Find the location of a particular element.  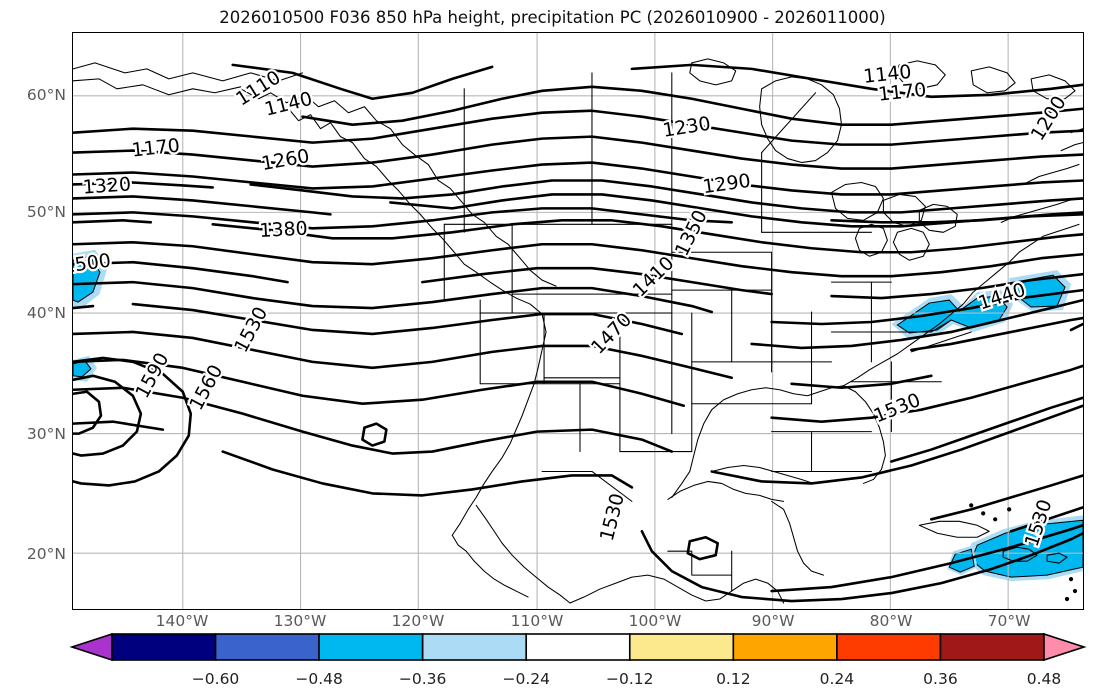

ytick-30n: 30°N is located at coordinates (46, 434).